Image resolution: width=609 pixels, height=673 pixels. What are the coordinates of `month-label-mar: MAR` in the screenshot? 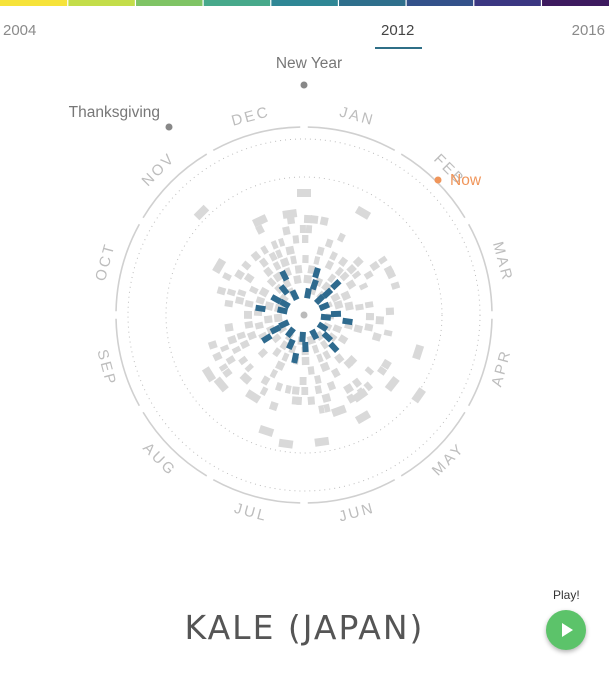 It's located at (502, 262).